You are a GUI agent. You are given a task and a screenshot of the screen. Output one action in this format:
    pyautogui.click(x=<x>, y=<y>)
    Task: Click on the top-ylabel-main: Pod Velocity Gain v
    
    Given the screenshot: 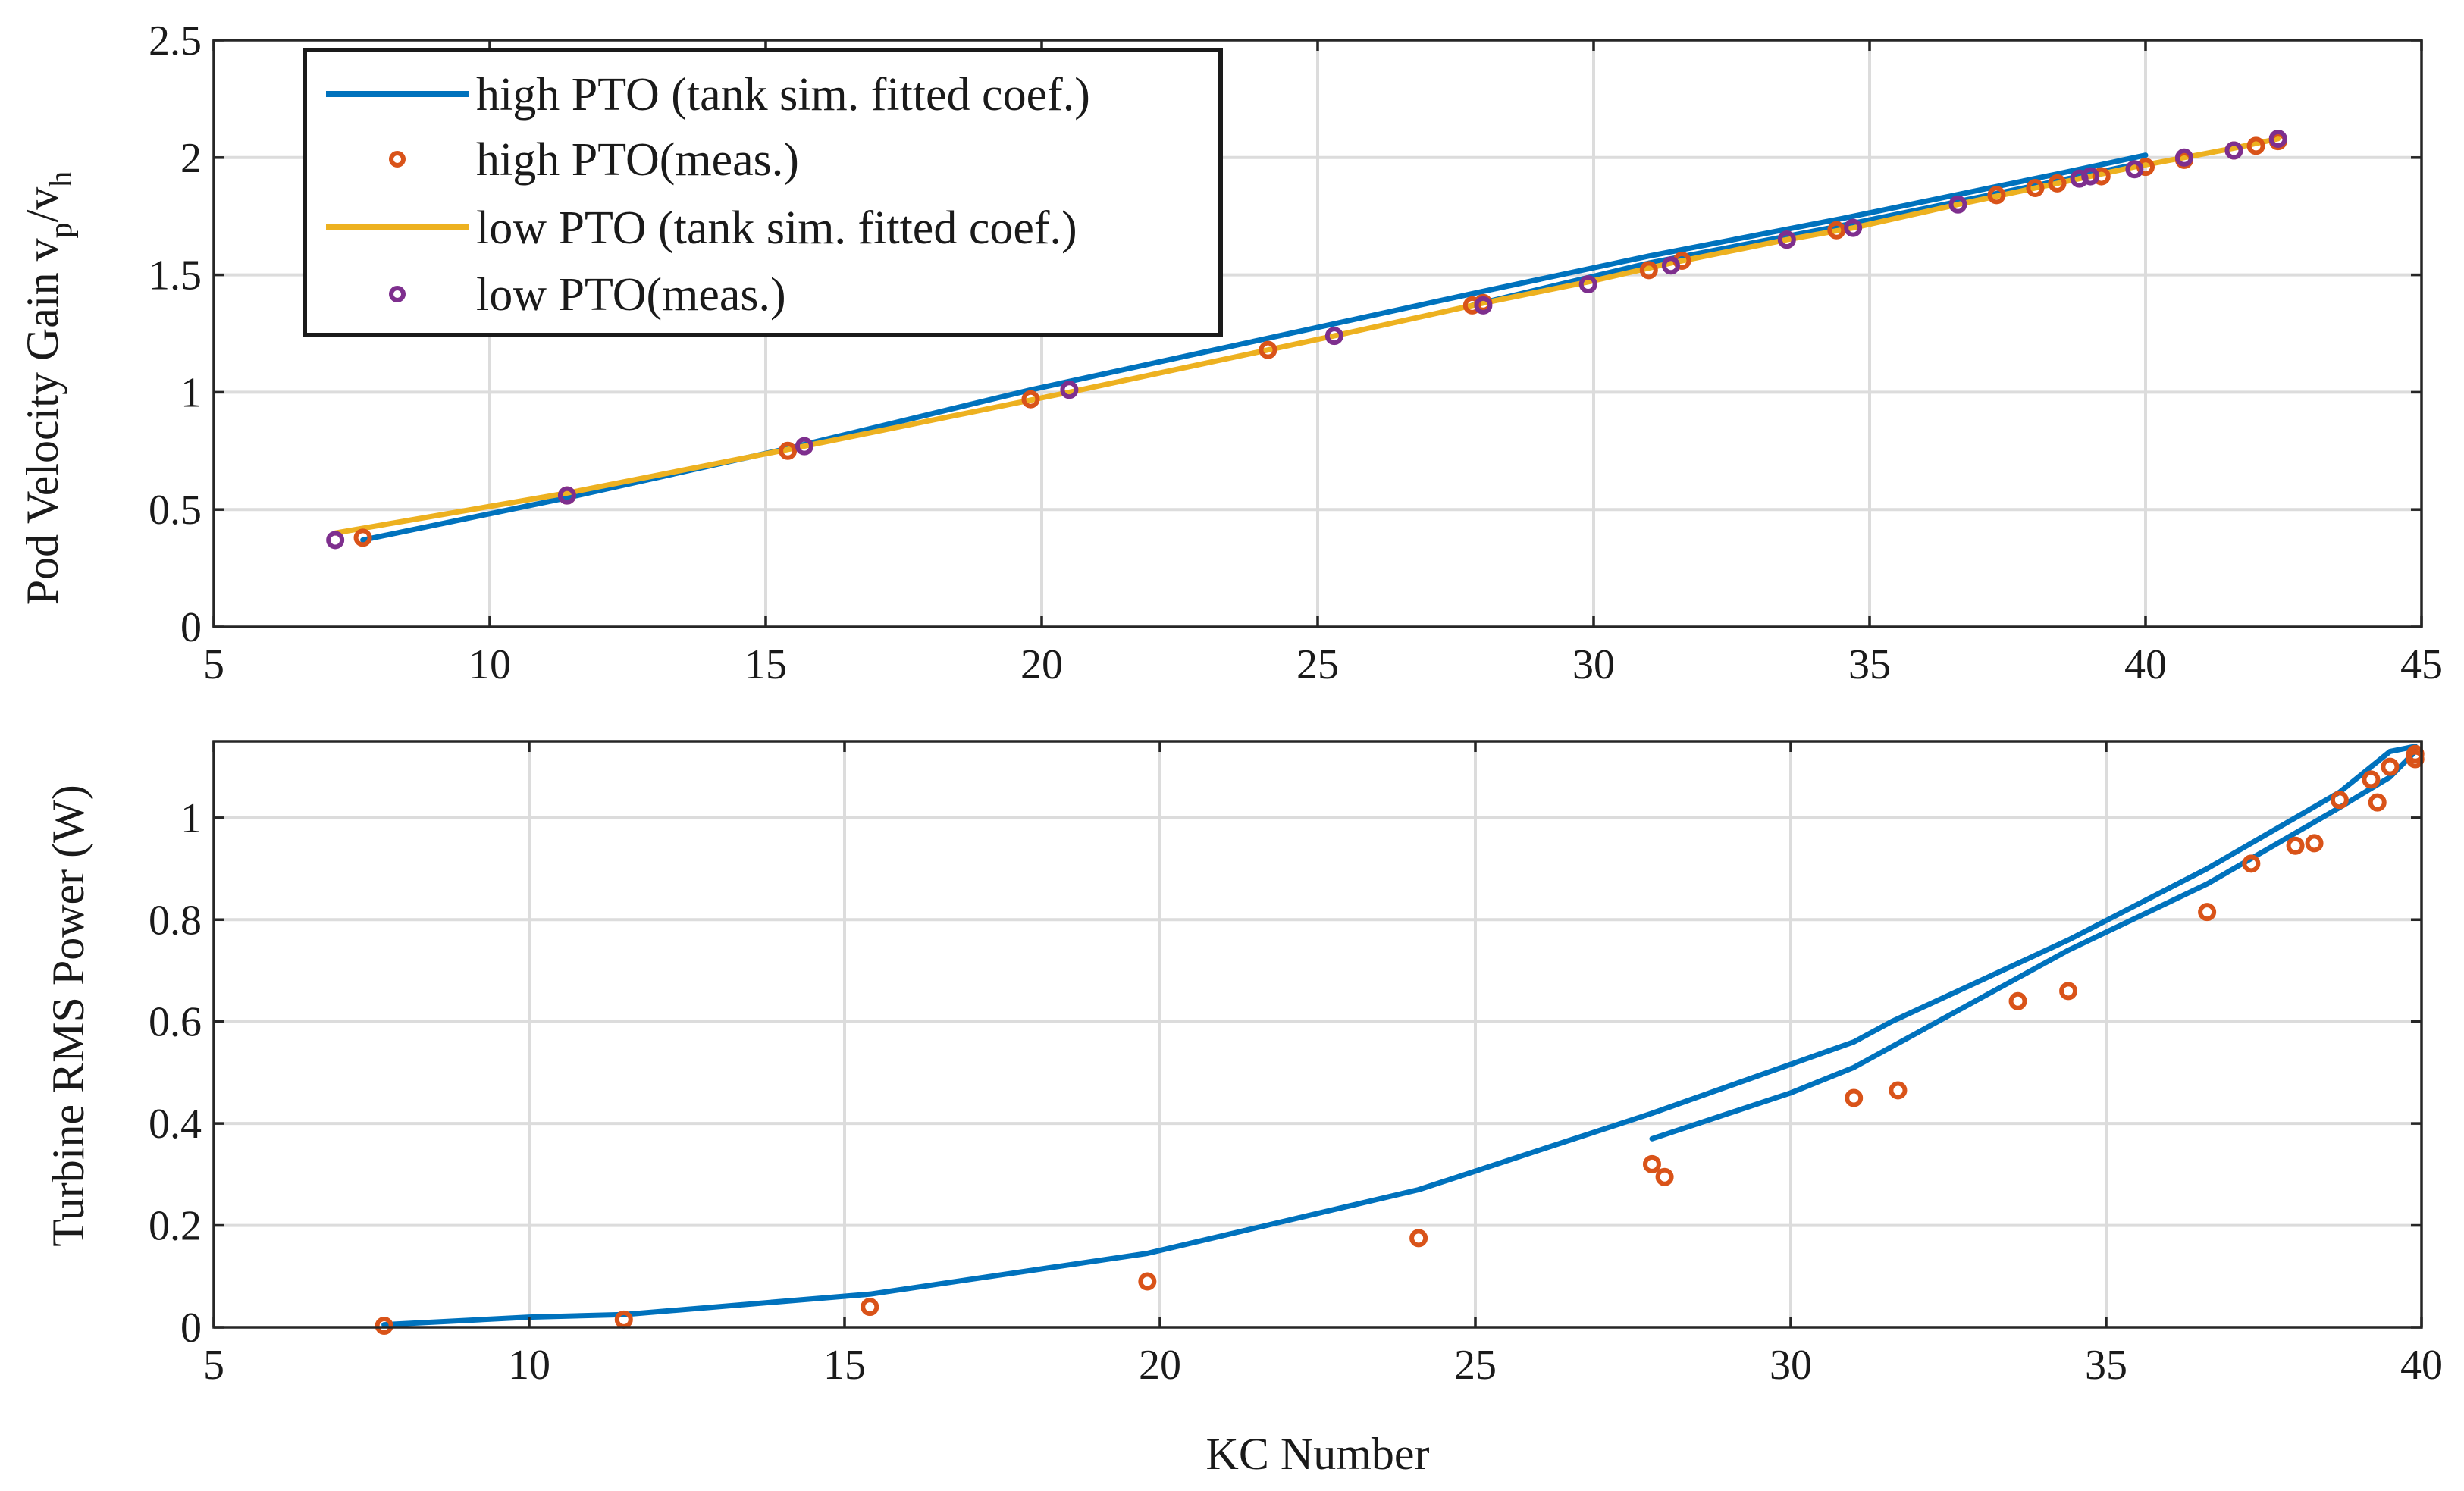 What is the action you would take?
    pyautogui.click(x=42, y=421)
    